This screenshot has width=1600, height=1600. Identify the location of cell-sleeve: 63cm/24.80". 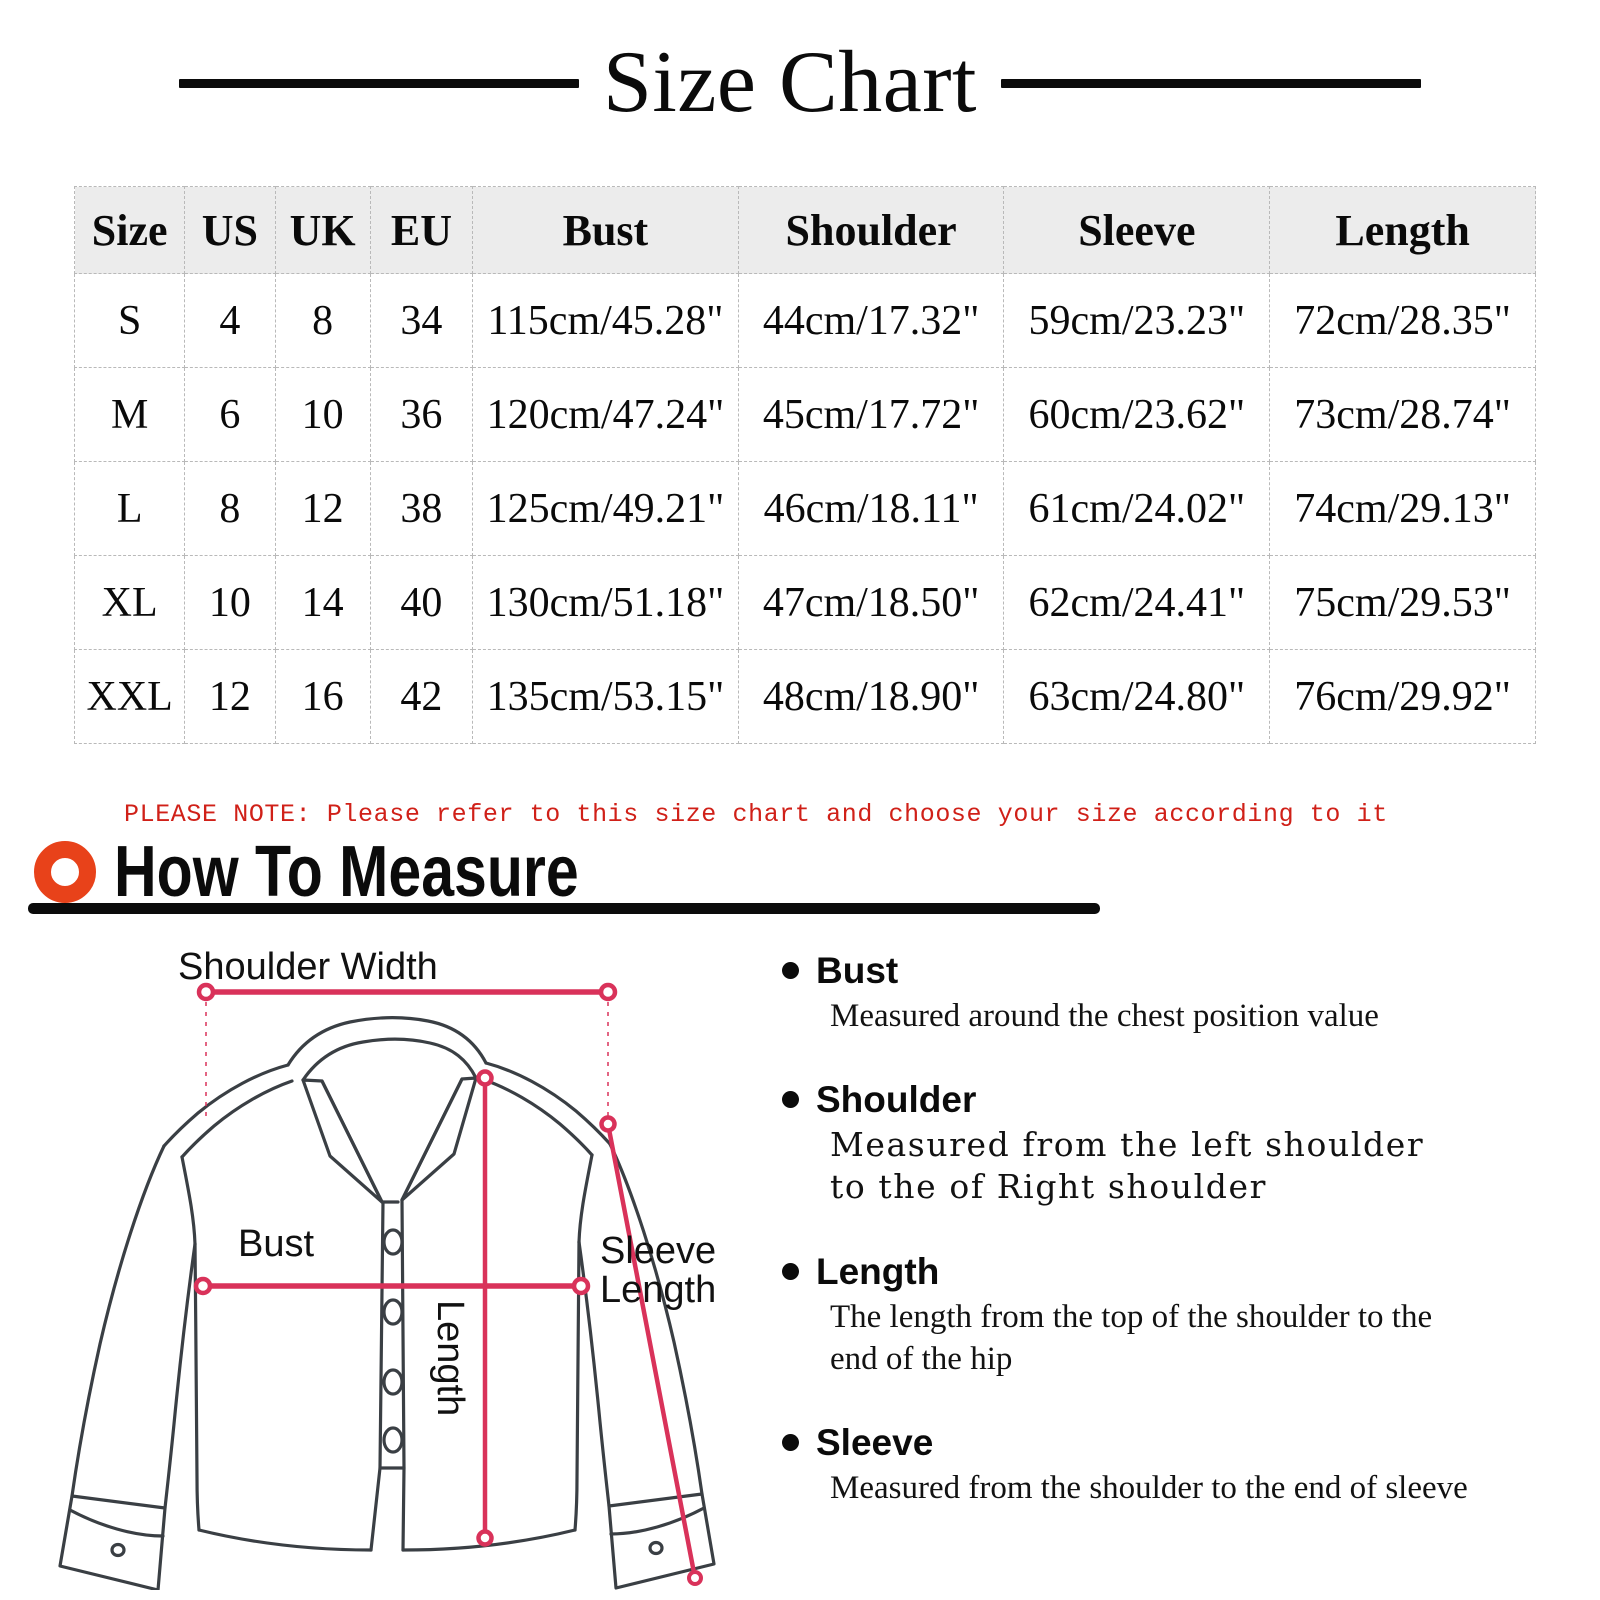
(1137, 696).